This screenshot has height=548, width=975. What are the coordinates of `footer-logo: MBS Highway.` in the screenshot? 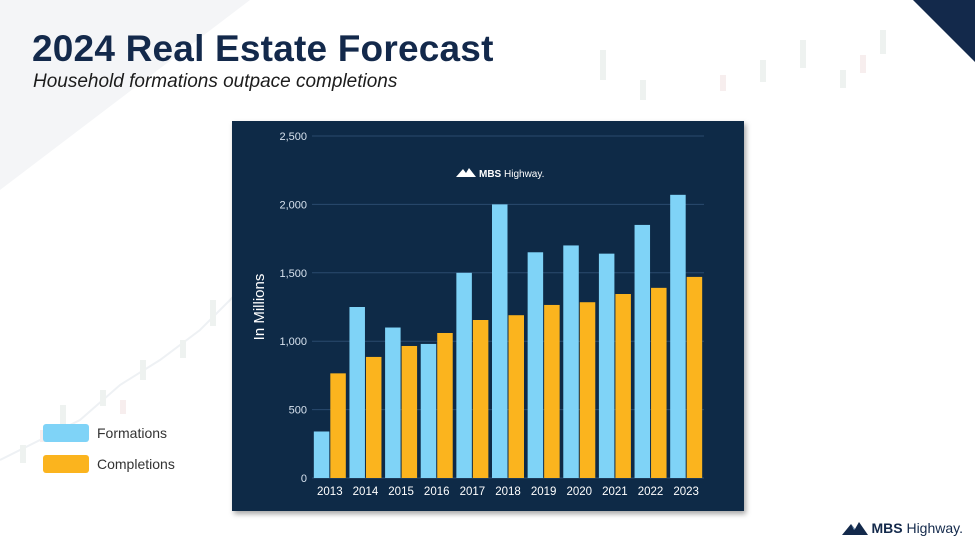 It's located at (902, 528).